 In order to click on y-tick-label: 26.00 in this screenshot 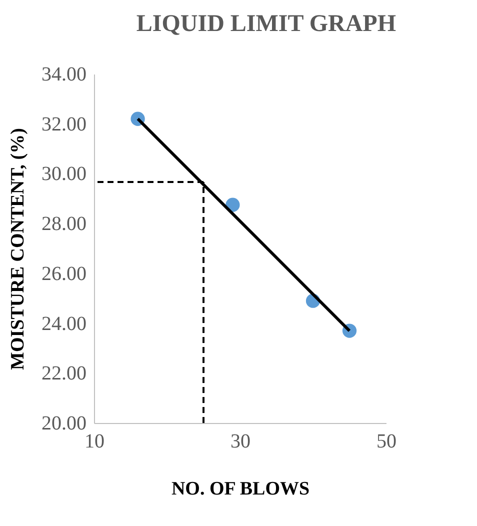, I will do `click(64, 273)`.